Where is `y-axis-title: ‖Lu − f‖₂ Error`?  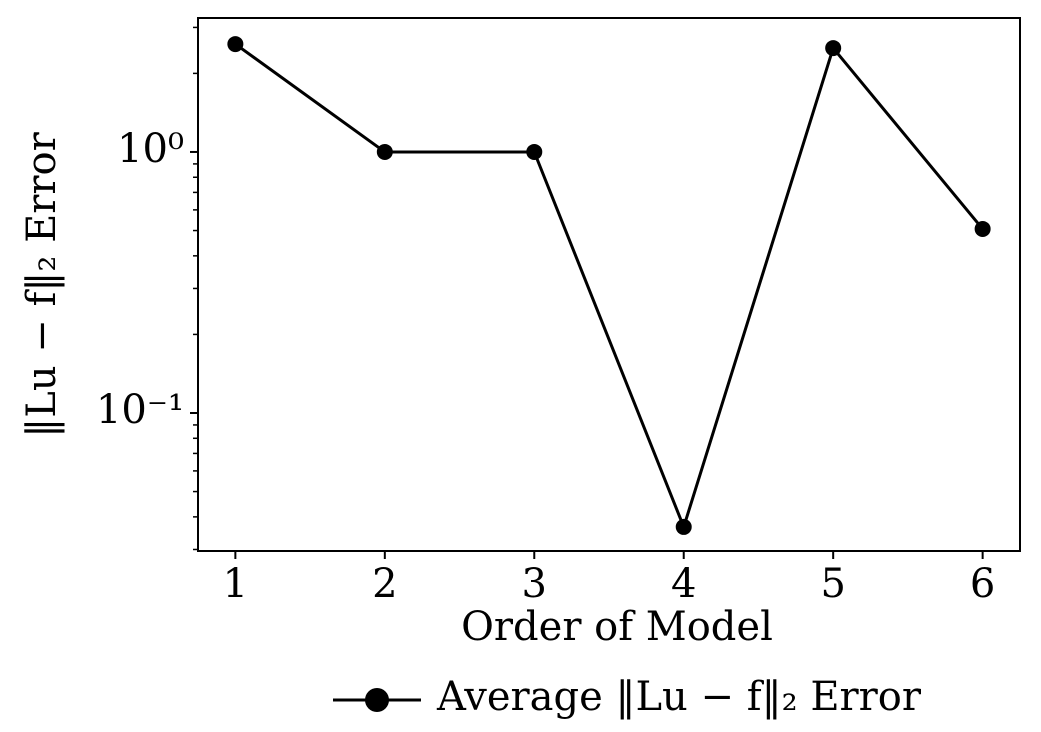 y-axis-title: ‖Lu − f‖₂ Error is located at coordinates (42, 284).